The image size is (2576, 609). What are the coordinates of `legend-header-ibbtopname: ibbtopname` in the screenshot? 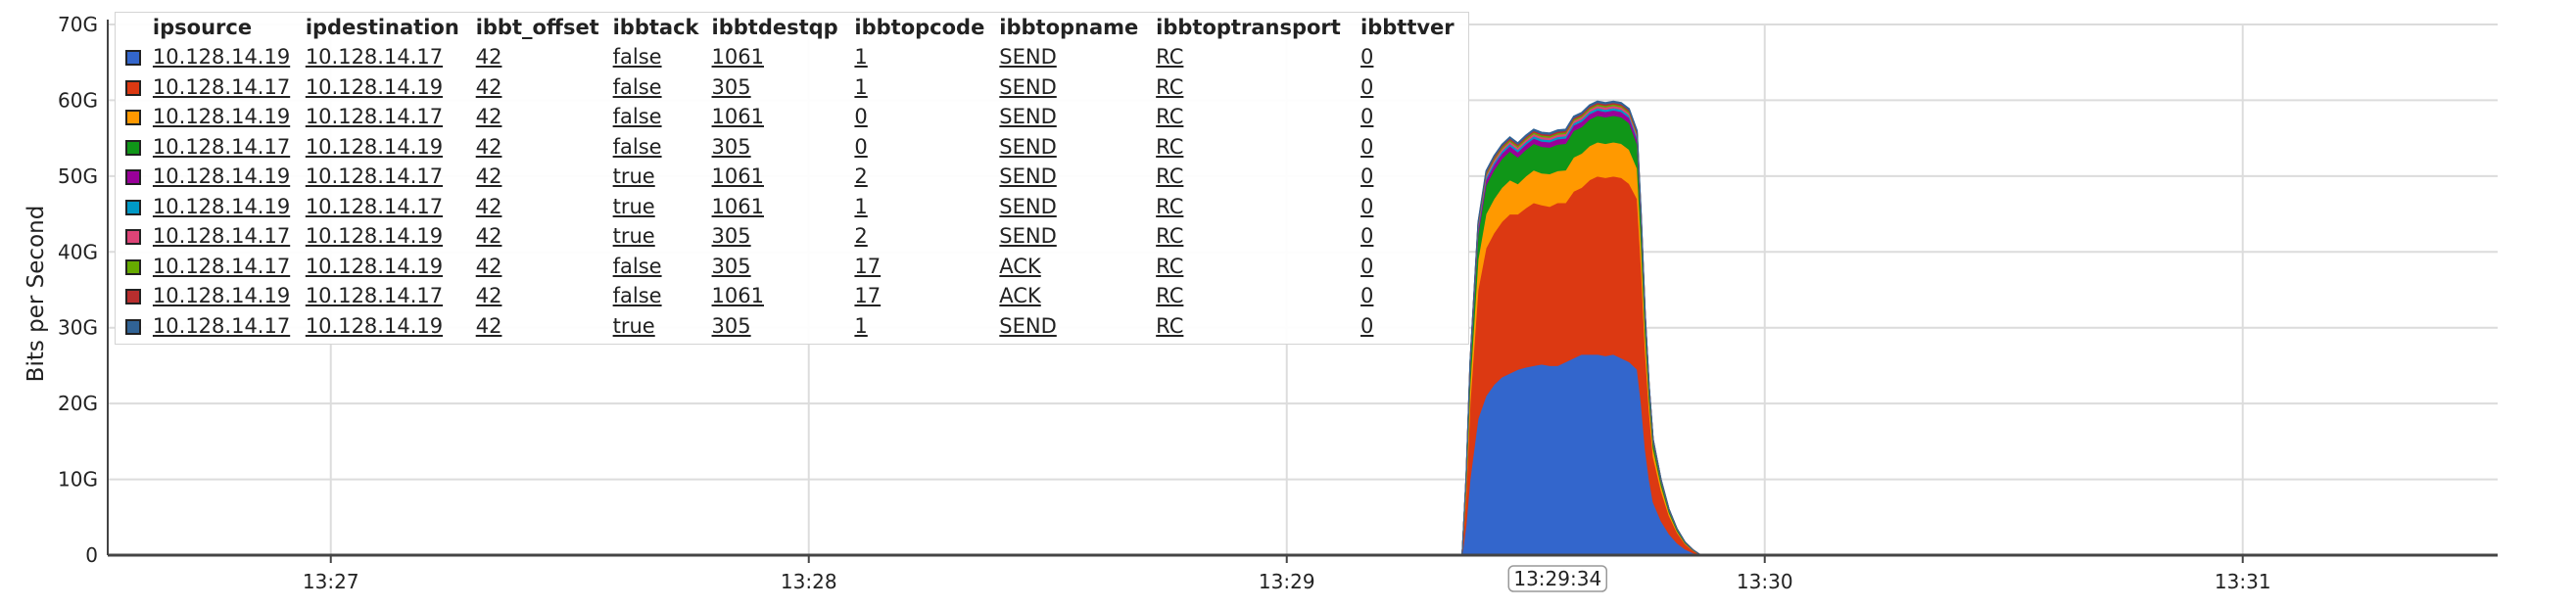 It's located at (1069, 27).